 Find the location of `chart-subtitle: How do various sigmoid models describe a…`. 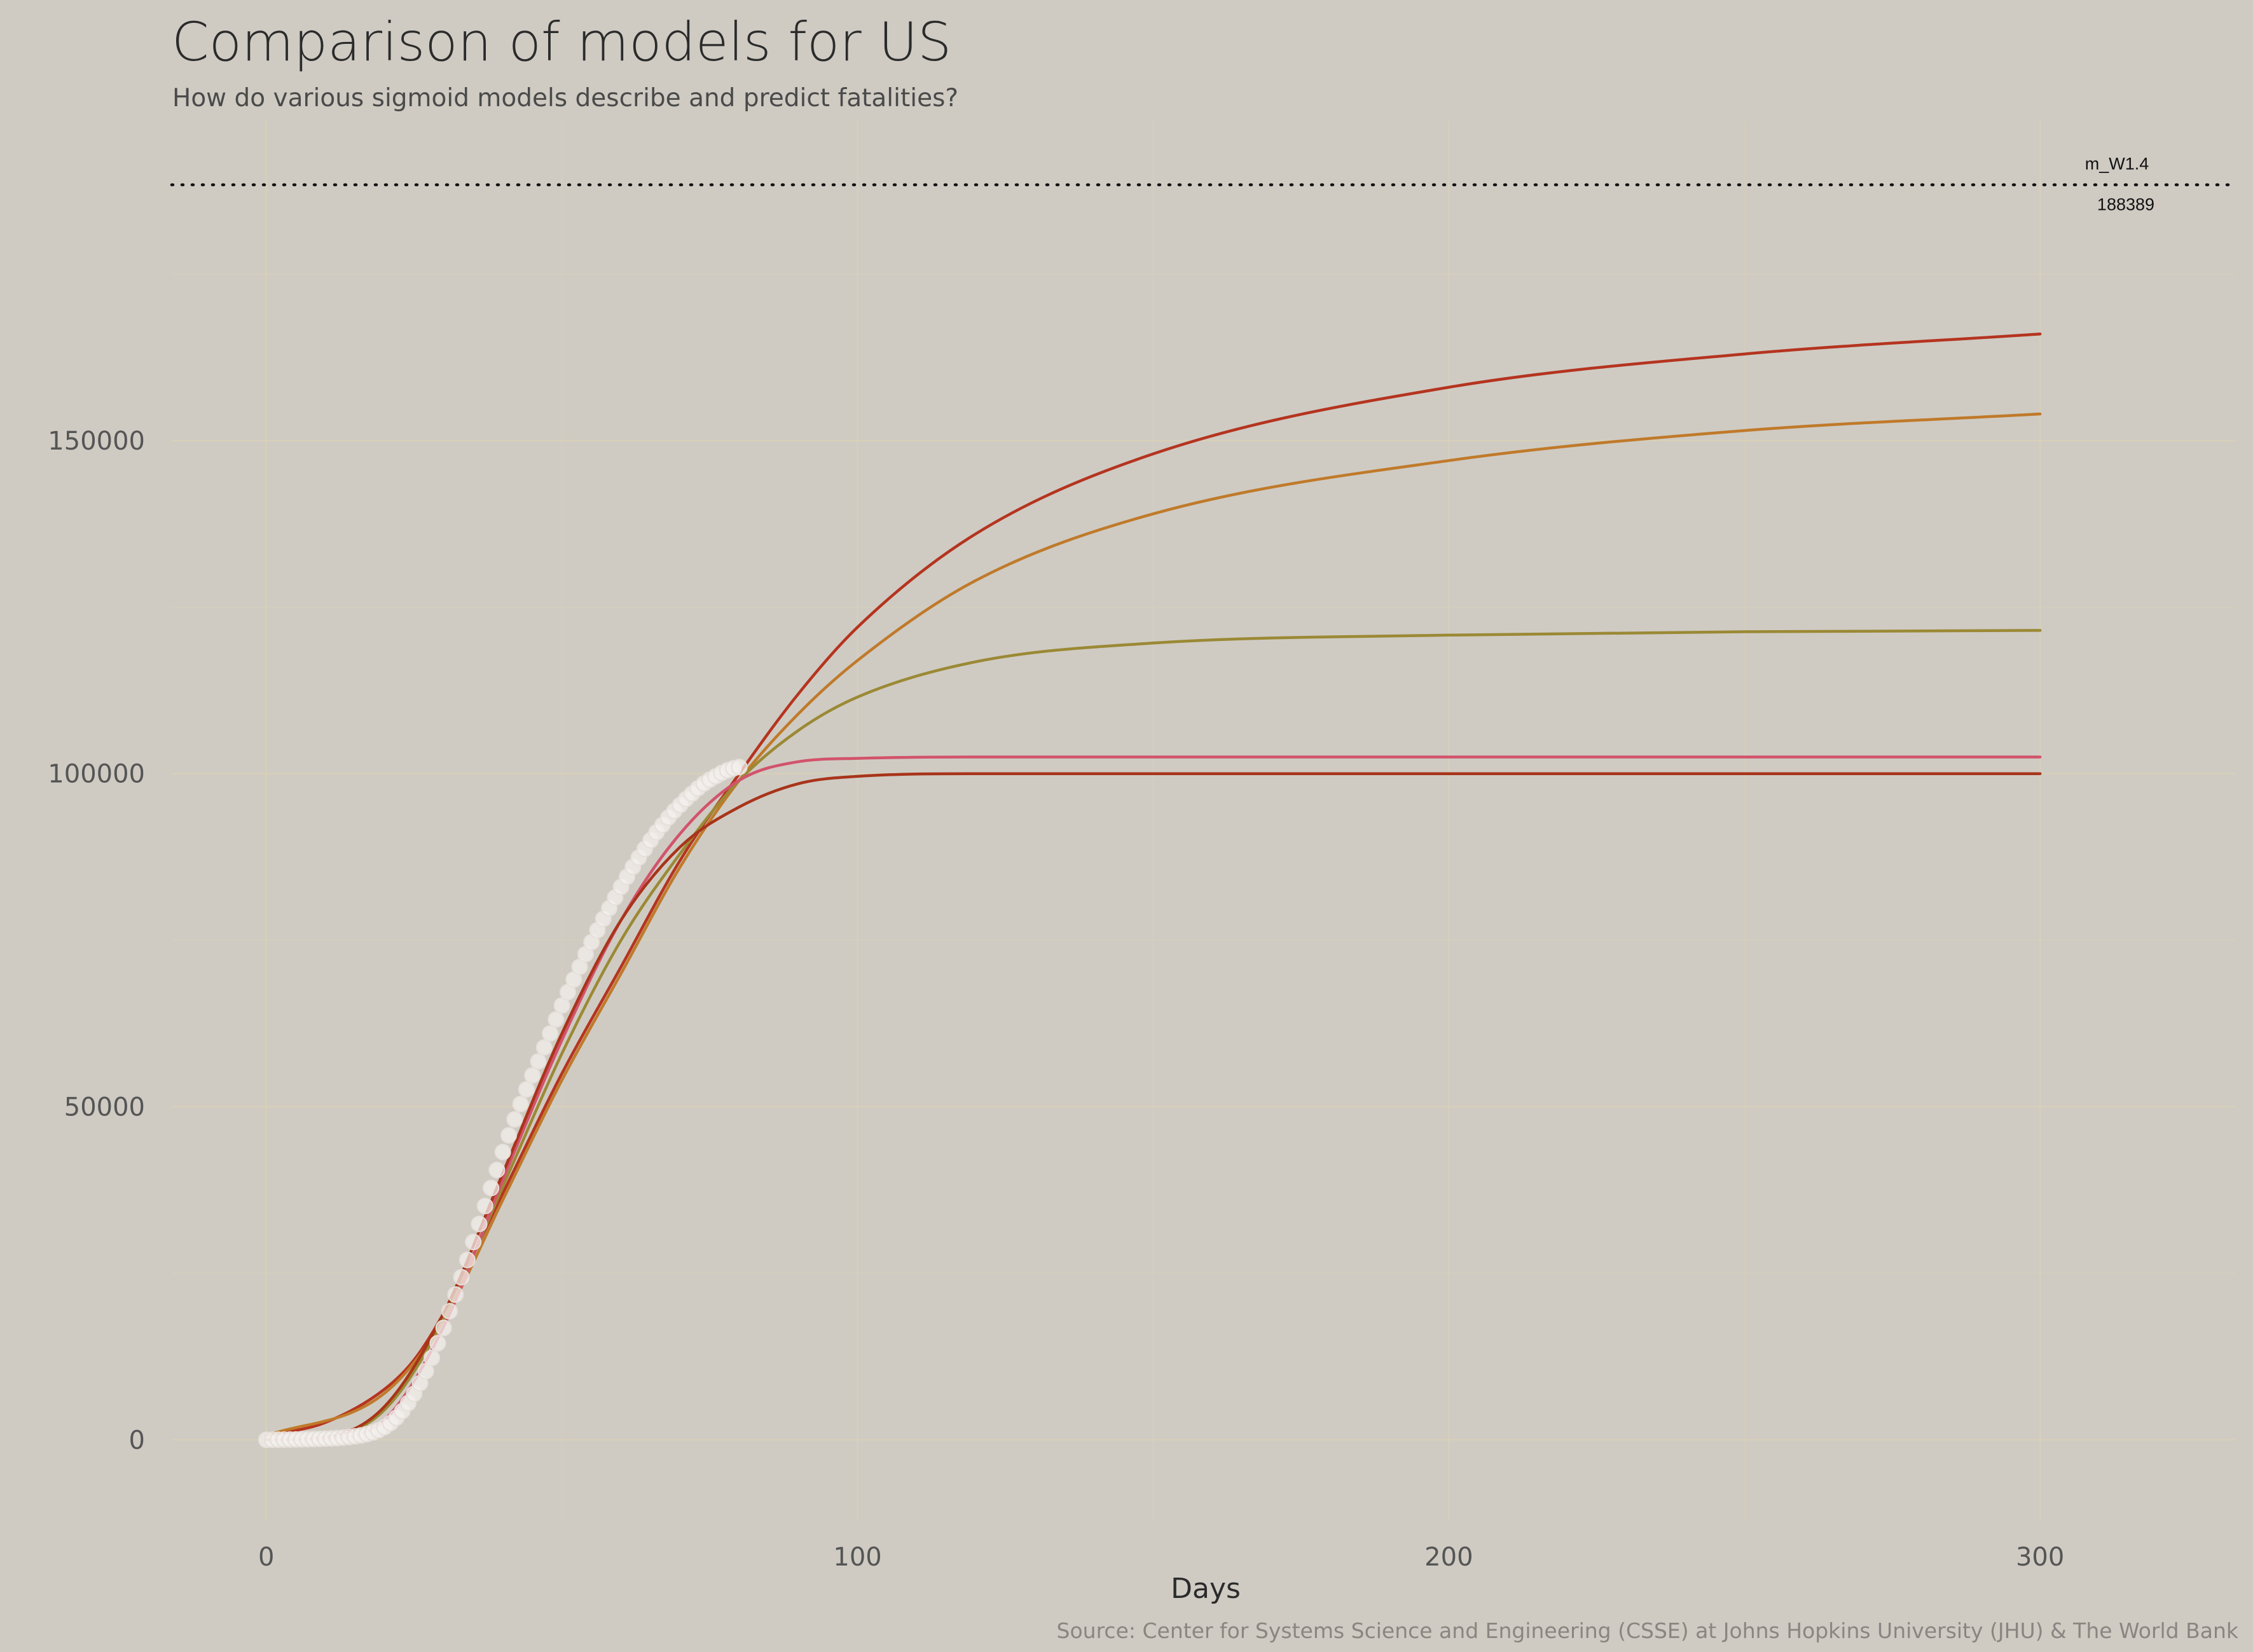

chart-subtitle: How do various sigmoid models describe a… is located at coordinates (565, 99).